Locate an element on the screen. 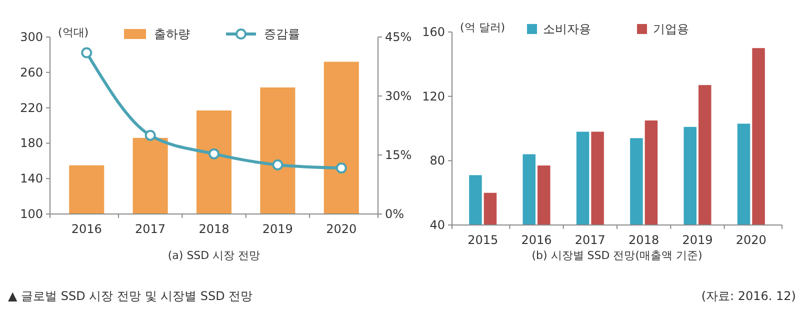 This screenshot has width=804, height=320. x-axis-title: (a) SSD 시장 전망 is located at coordinates (214, 255).